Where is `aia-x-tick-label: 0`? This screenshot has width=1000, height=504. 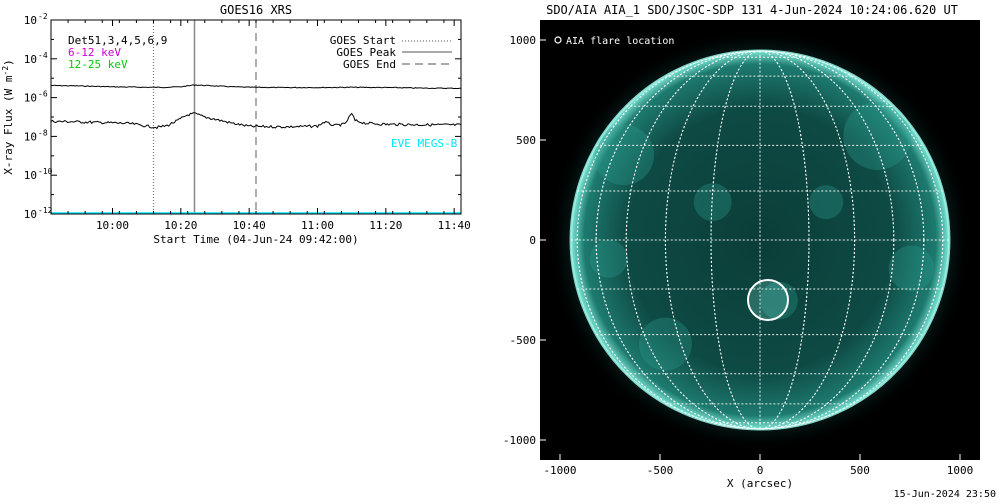 aia-x-tick-label: 0 is located at coordinates (760, 470).